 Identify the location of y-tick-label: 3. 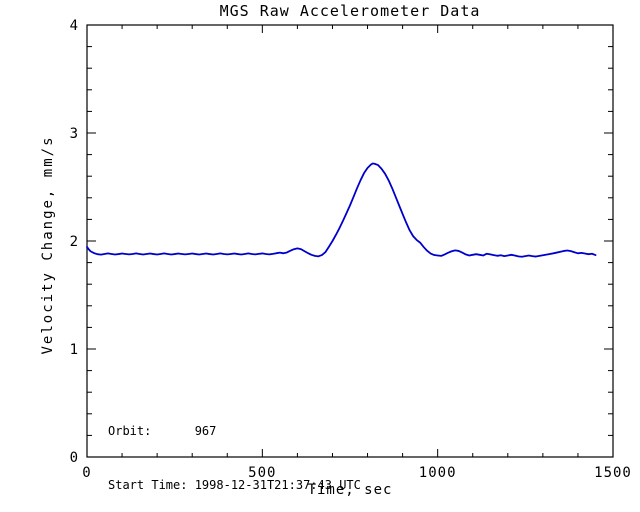
(74, 134).